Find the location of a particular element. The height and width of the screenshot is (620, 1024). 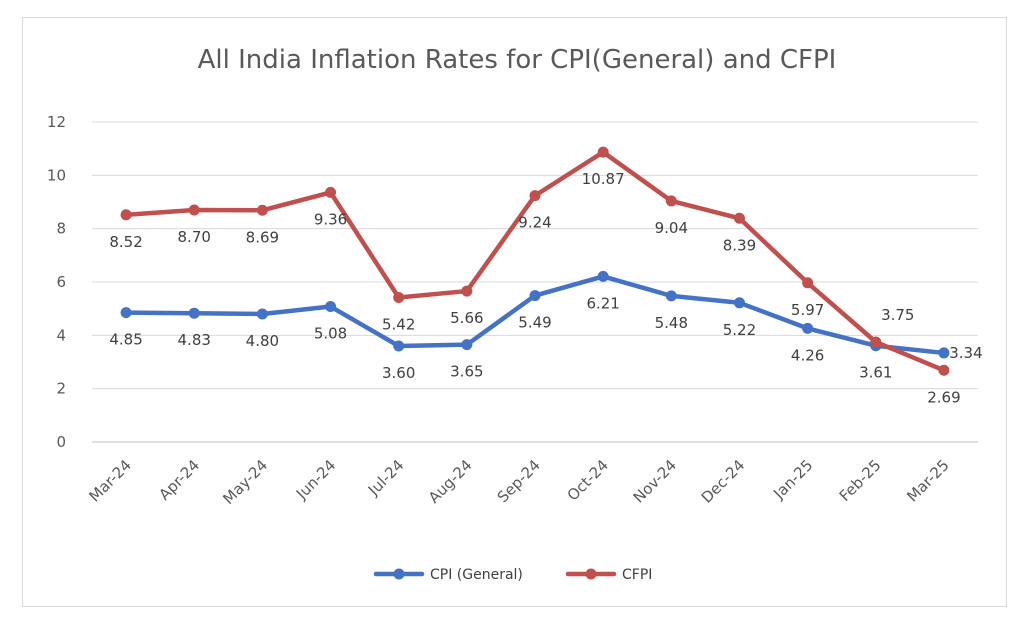

y-tick-label: 8 is located at coordinates (61, 229).